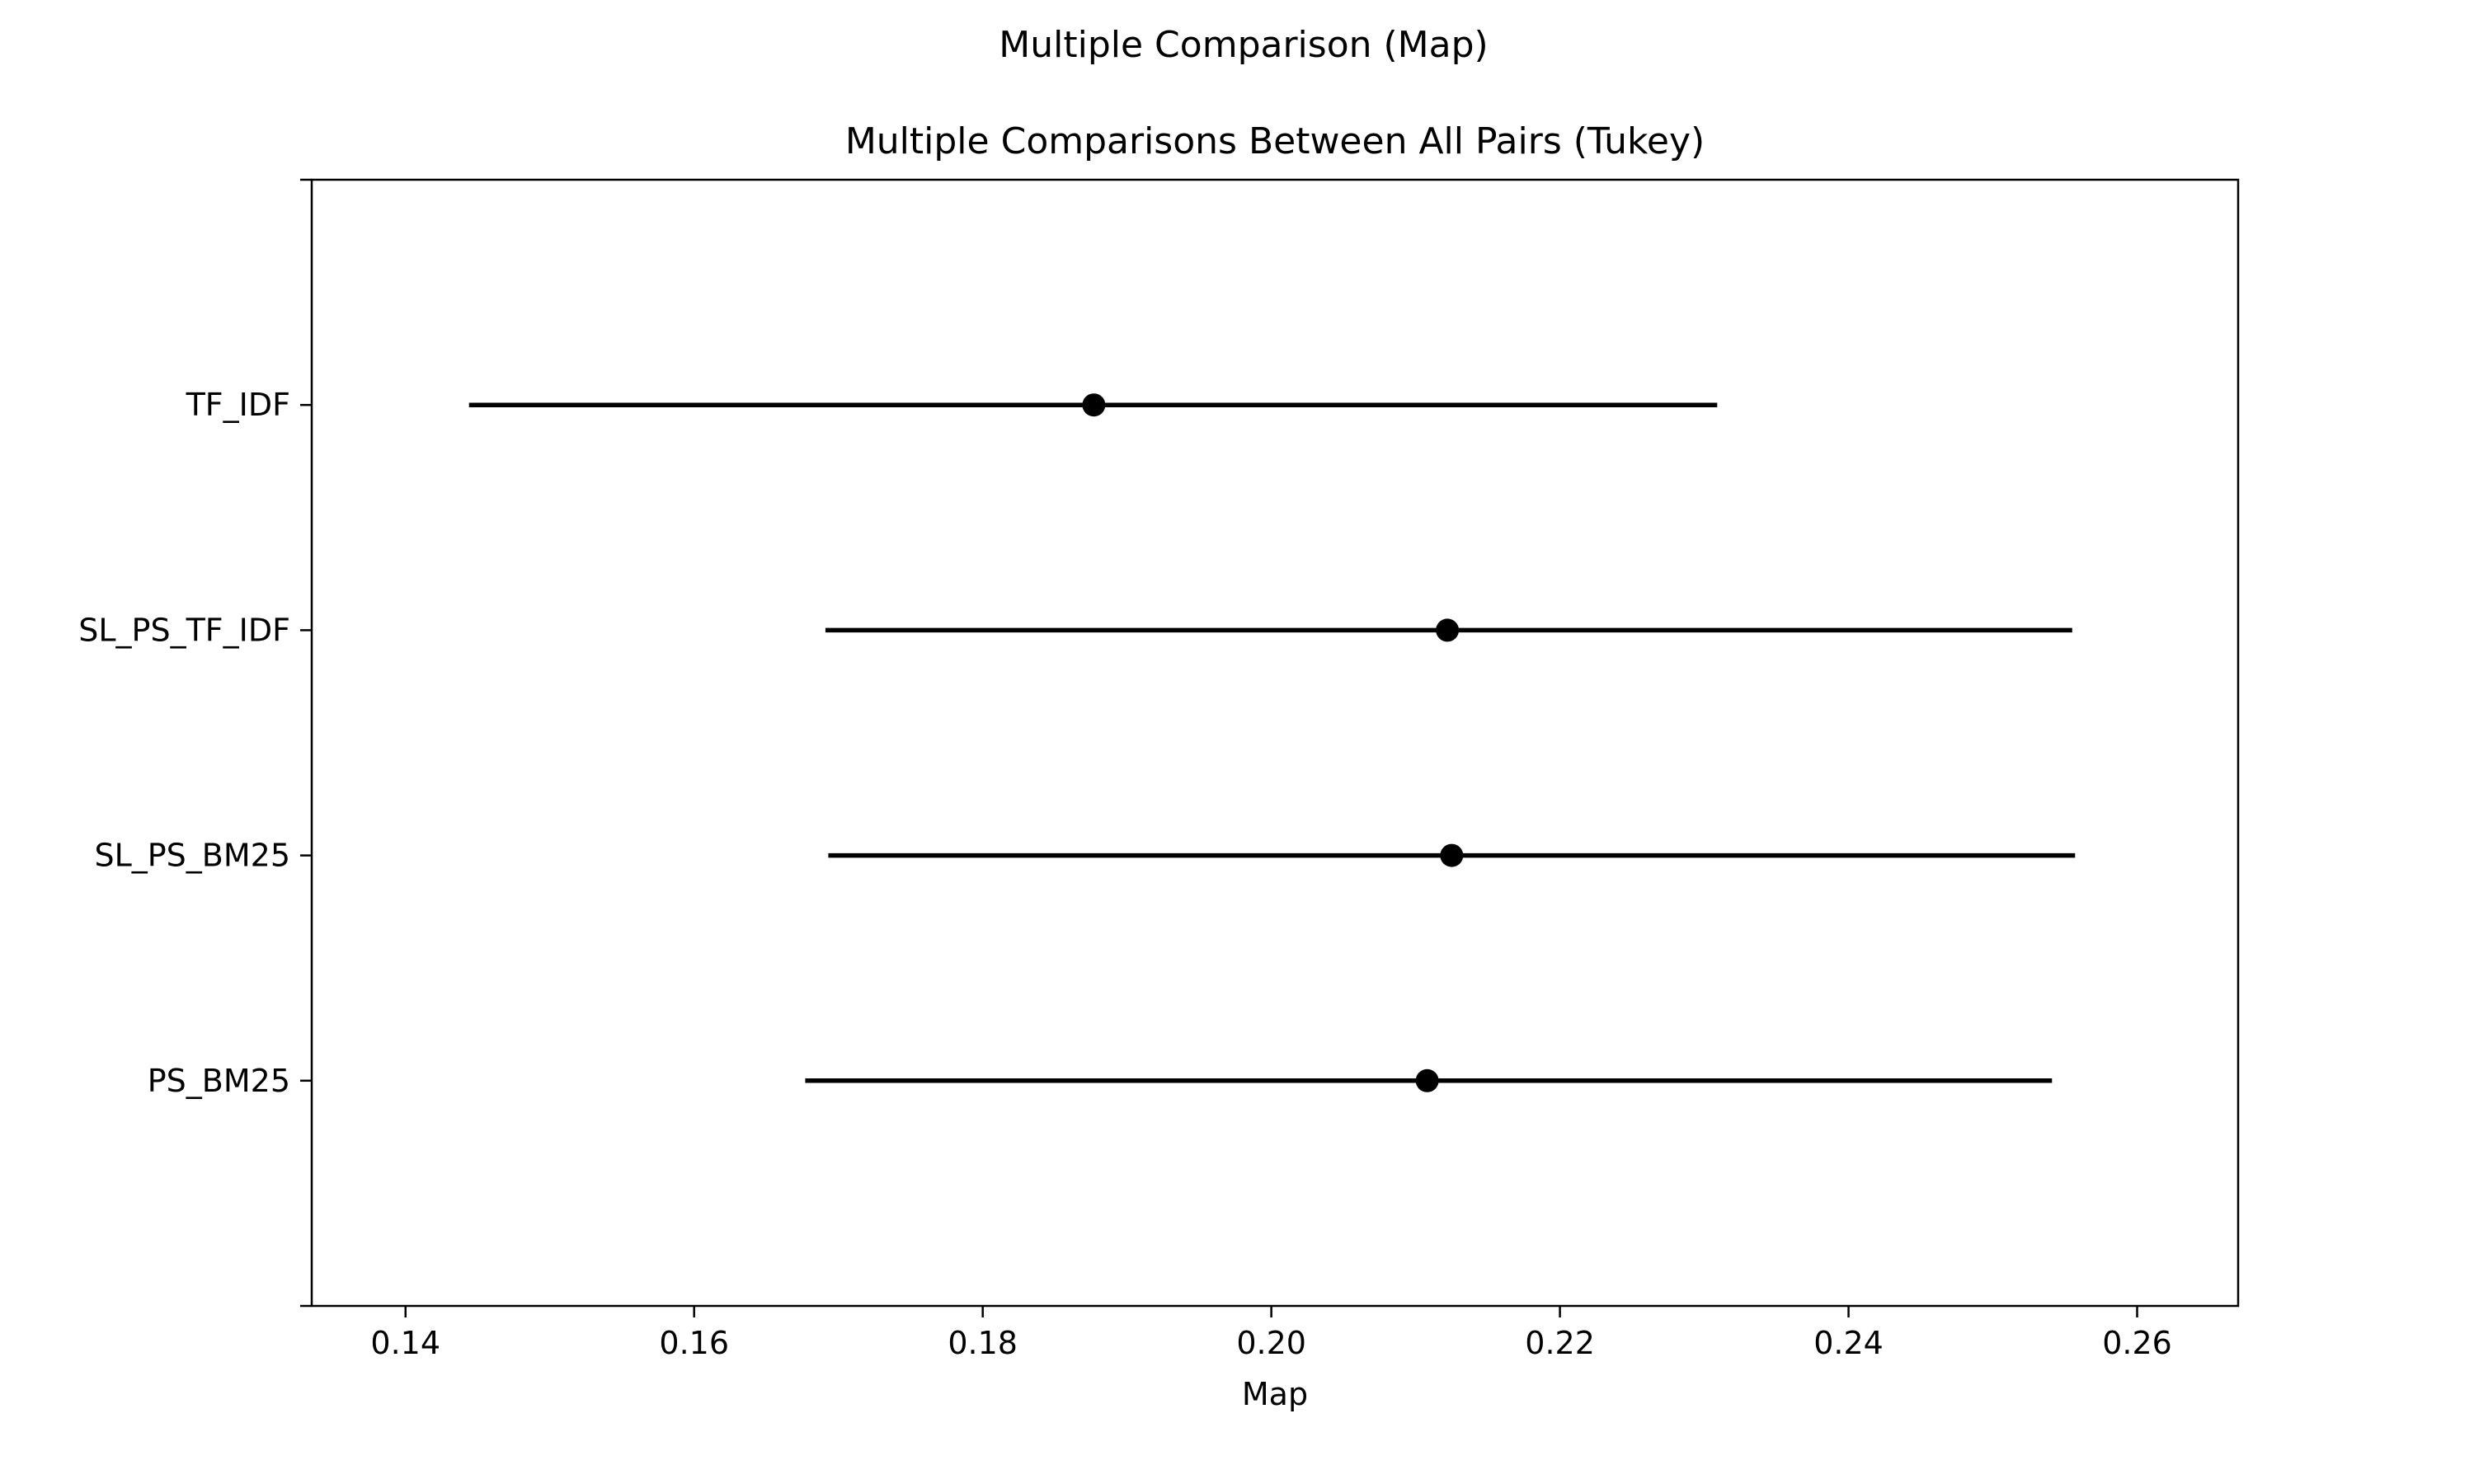 The height and width of the screenshot is (1484, 2474). What do you see at coordinates (1275, 1394) in the screenshot?
I see `x-axis-label: Map` at bounding box center [1275, 1394].